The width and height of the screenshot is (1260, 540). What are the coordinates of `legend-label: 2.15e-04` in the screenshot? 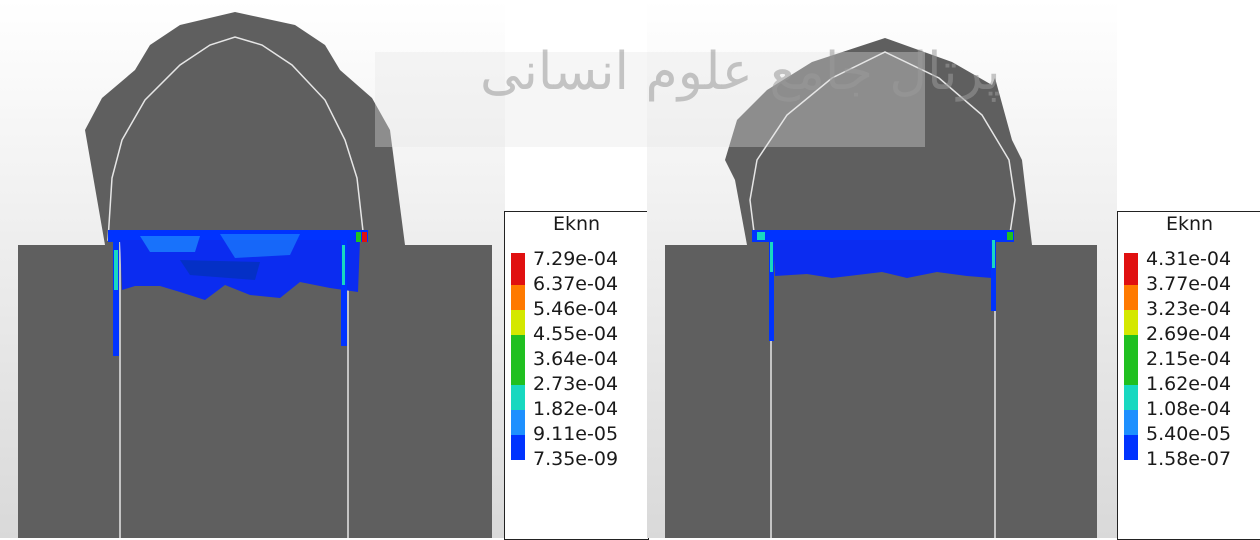 It's located at (1189, 359).